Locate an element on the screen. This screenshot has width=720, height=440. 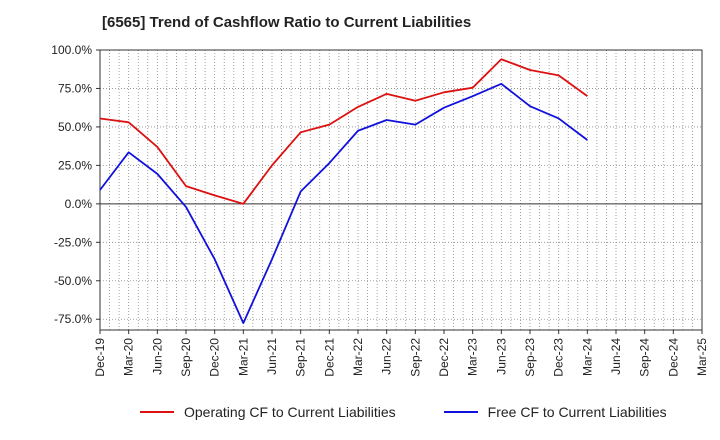
x-tick-label: Mar-23 is located at coordinates (473, 357).